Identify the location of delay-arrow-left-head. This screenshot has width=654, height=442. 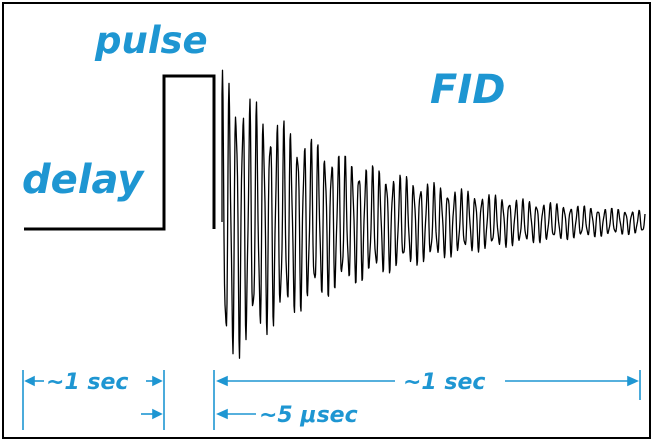
(29, 381).